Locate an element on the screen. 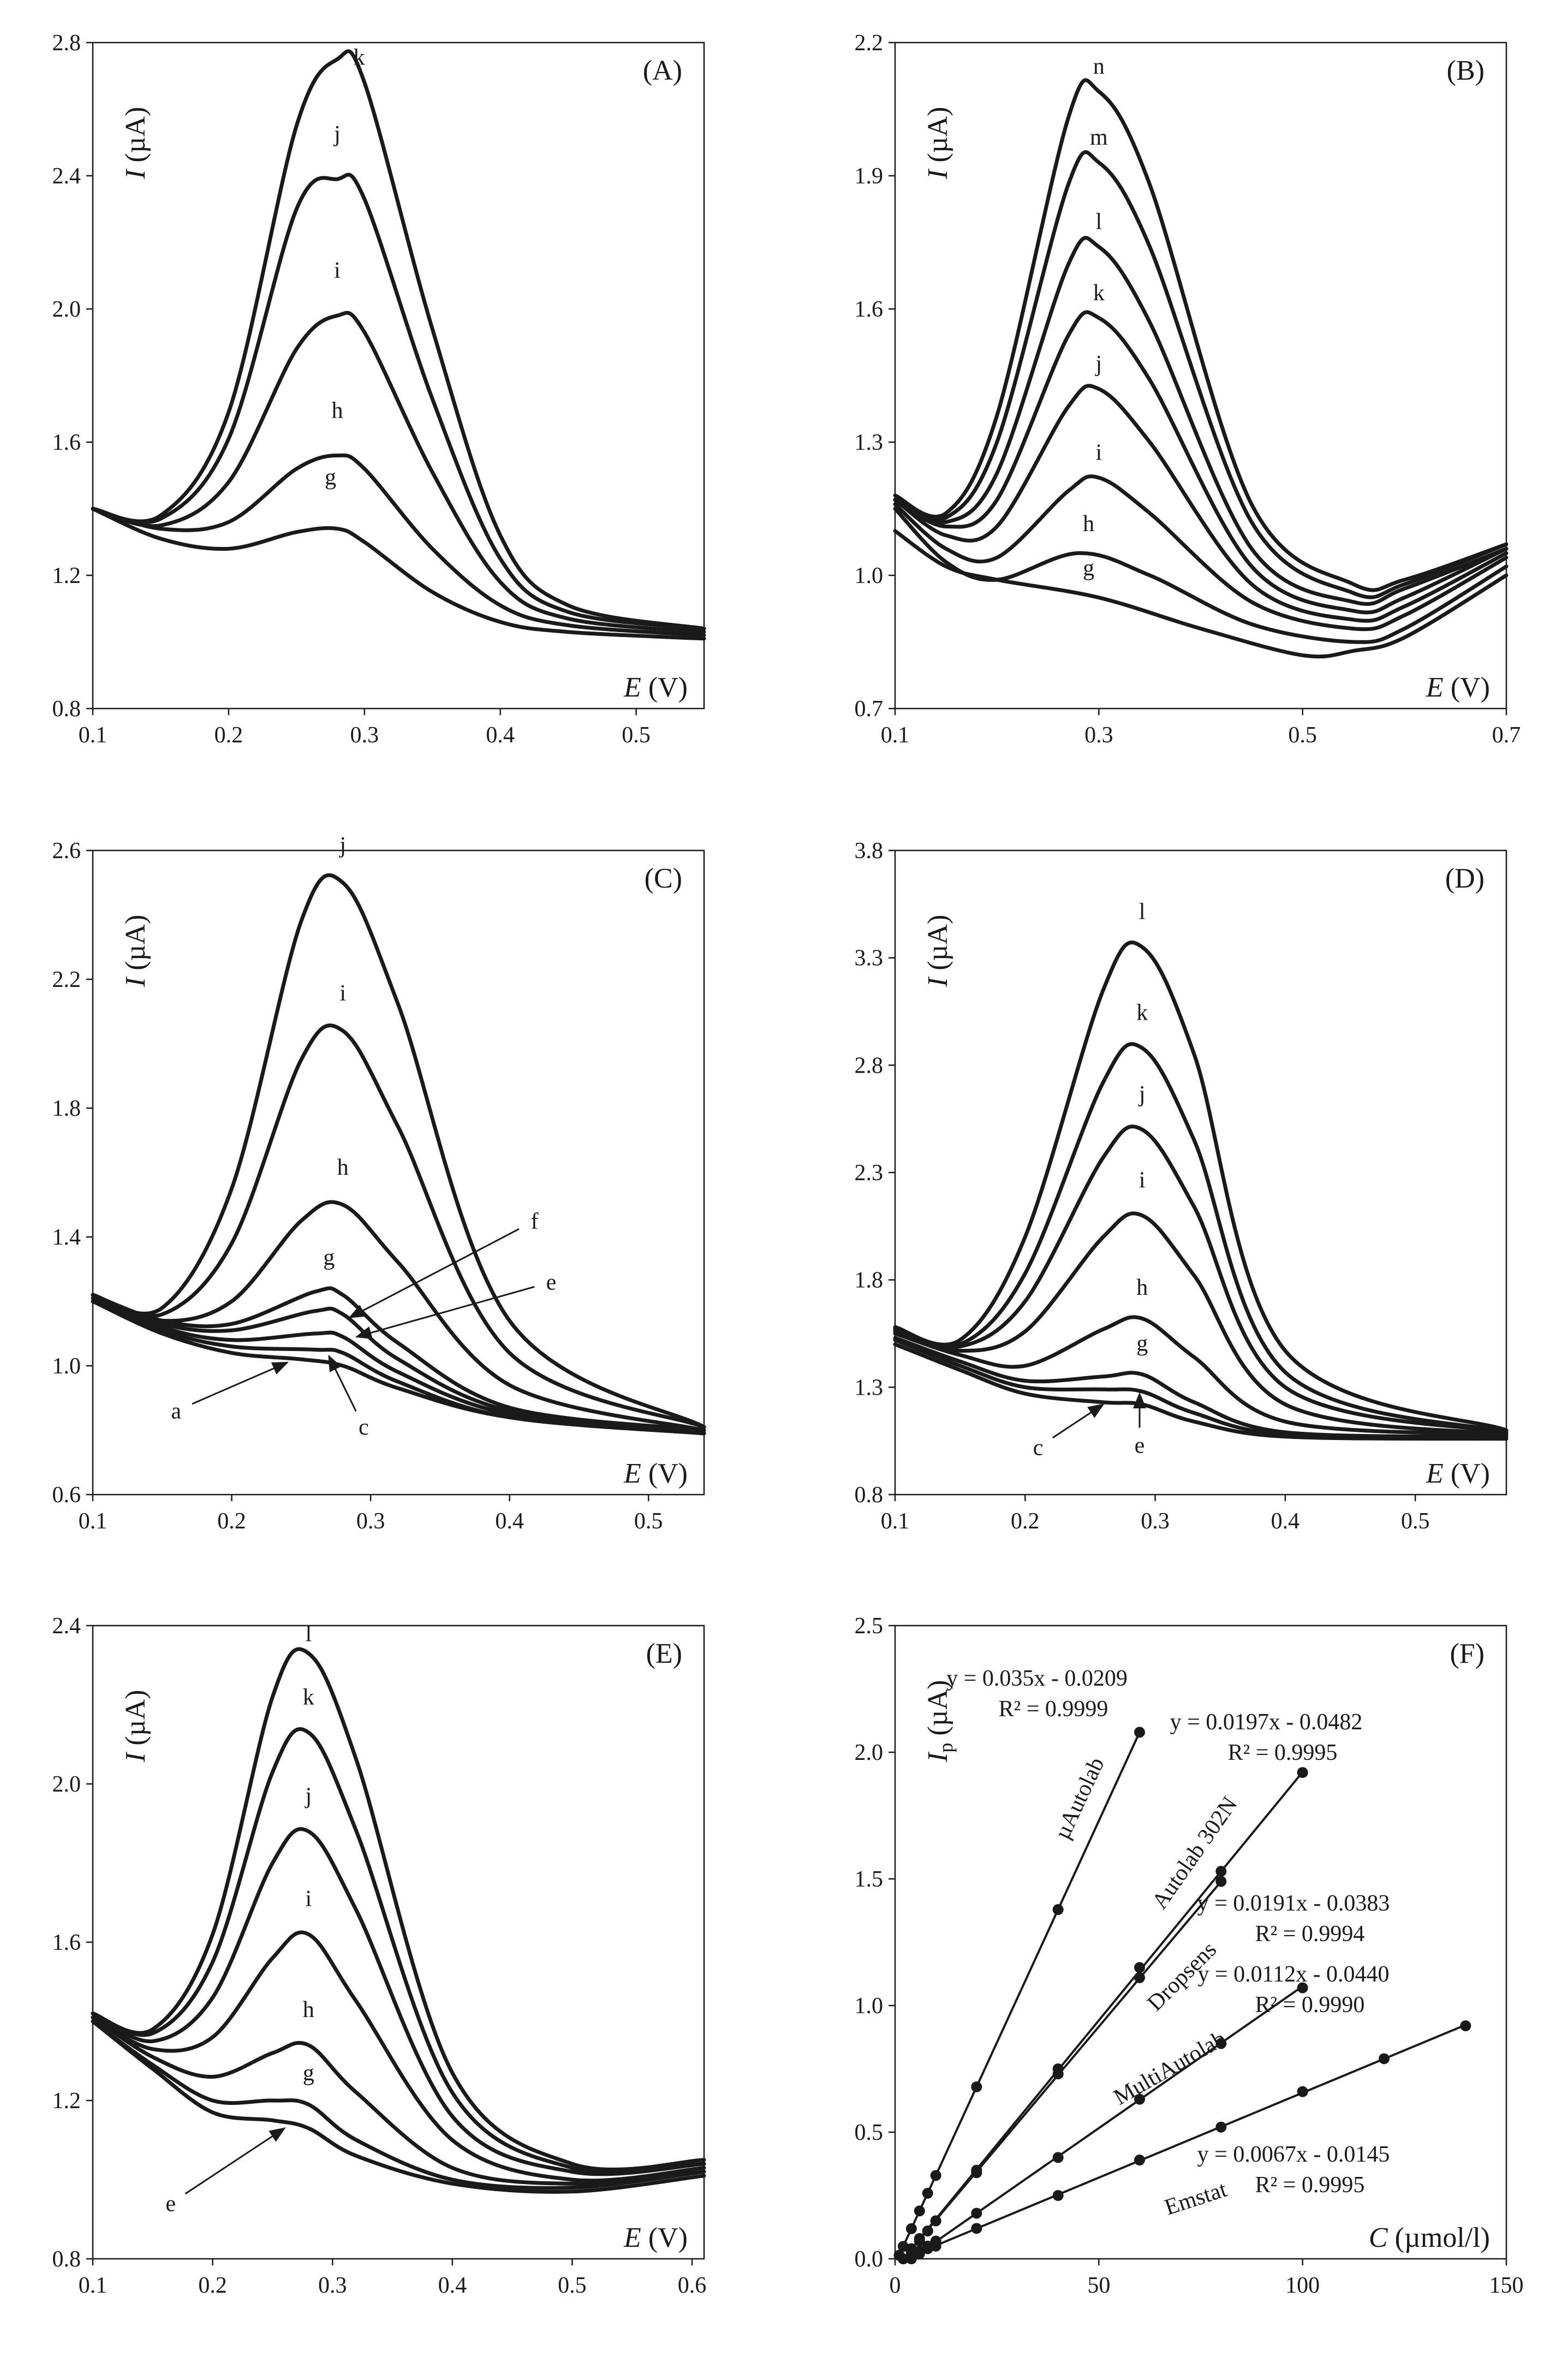  panel-label: (C) is located at coordinates (664, 878).